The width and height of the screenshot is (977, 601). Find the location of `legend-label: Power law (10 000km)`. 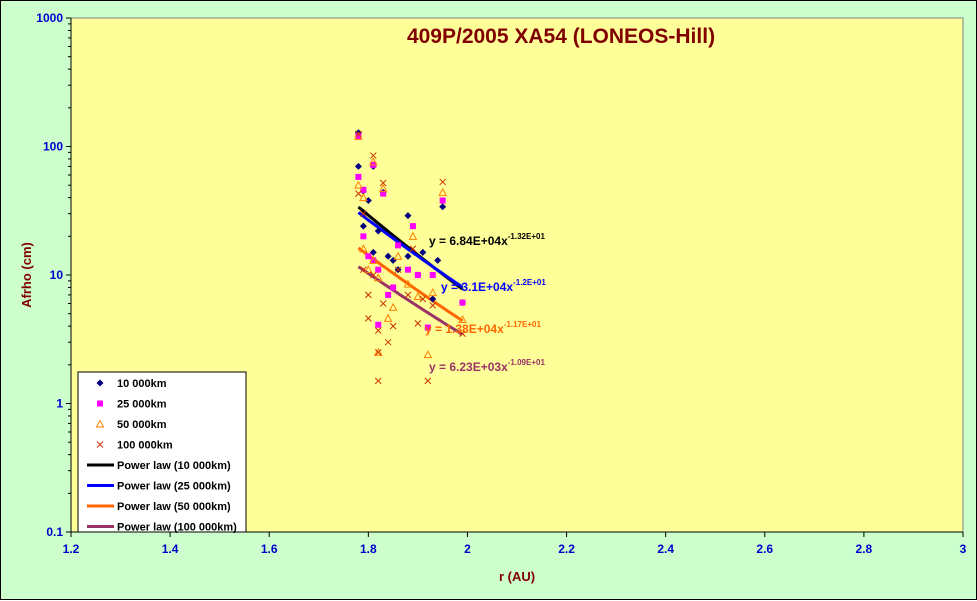

legend-label: Power law (10 000km) is located at coordinates (174, 466).